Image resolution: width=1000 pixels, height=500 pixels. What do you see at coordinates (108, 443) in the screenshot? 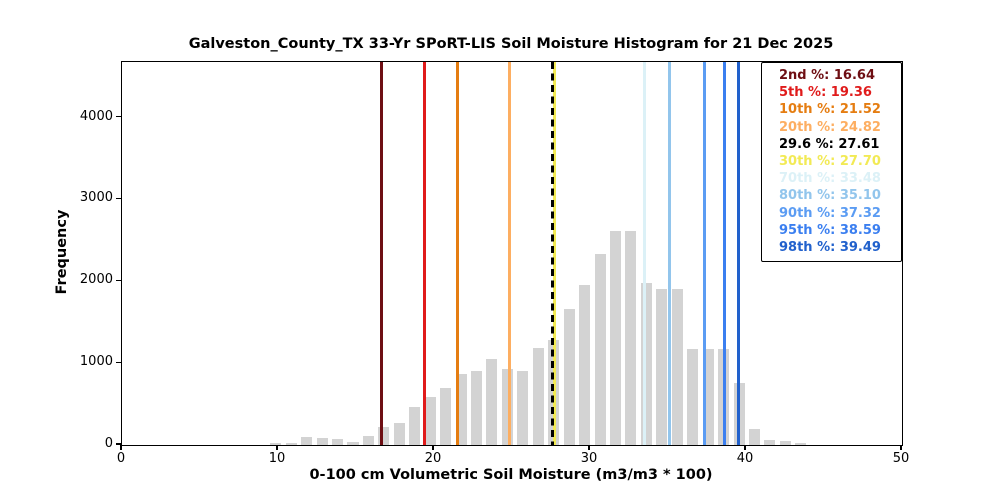
I see `y-tick-label: 0` at bounding box center [108, 443].